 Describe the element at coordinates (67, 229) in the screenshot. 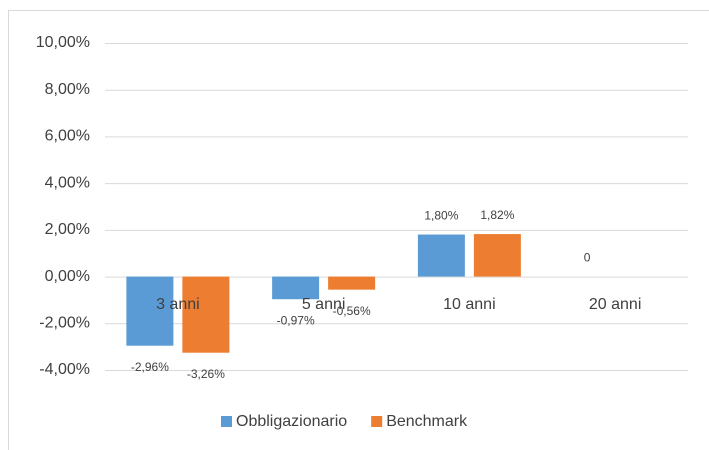

I see `y-tick-label: 2,00%` at that location.